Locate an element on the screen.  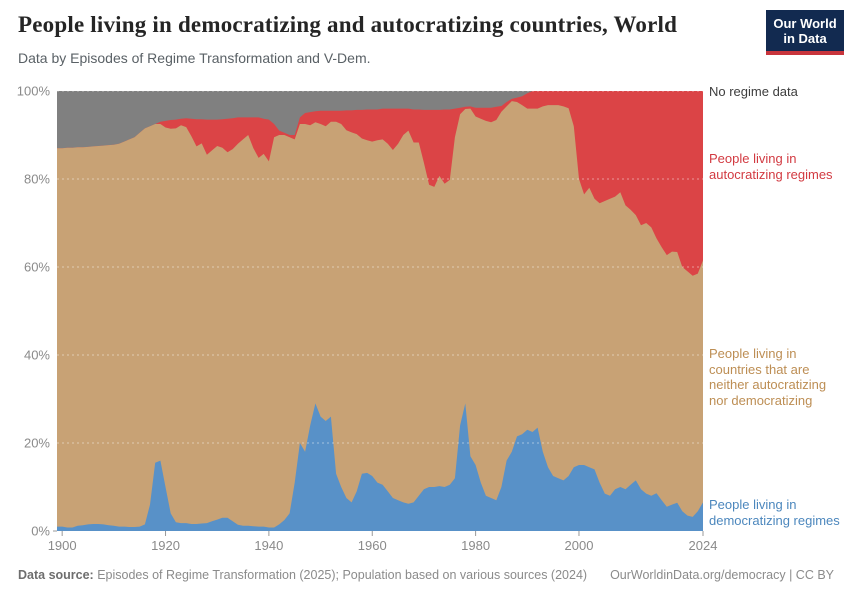
x-tick-label-1900: 1900 is located at coordinates (62, 545).